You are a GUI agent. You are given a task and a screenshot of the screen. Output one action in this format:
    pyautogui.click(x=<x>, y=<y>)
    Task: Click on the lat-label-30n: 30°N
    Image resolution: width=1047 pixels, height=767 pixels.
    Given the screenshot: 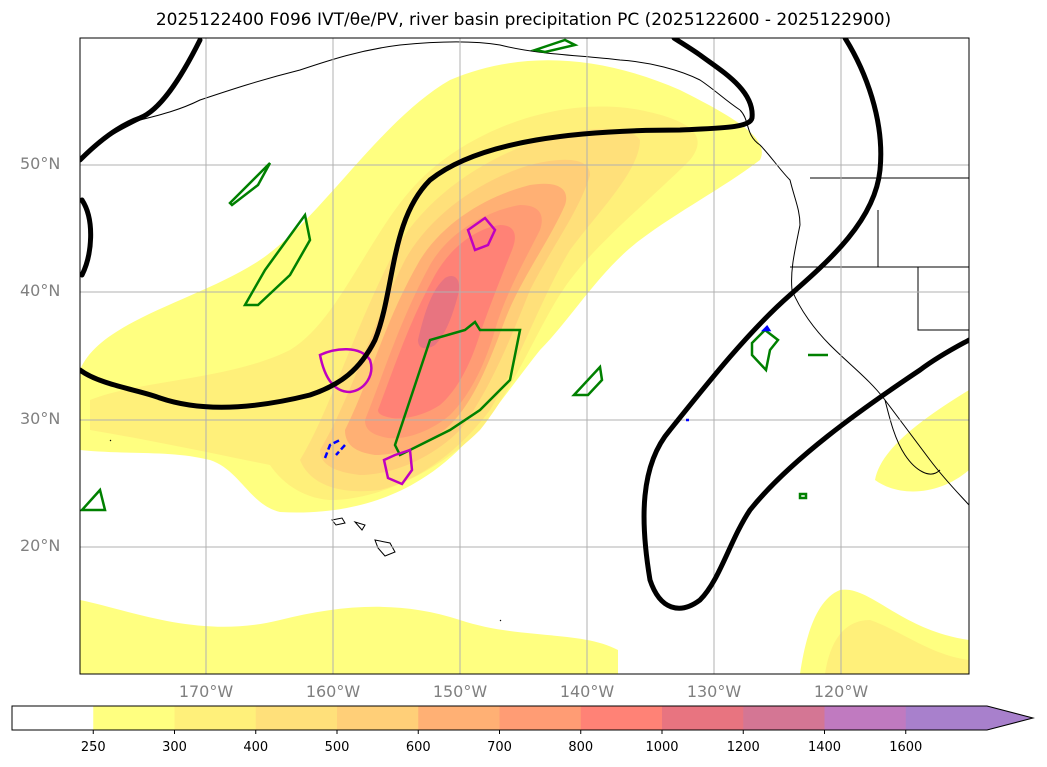 What is the action you would take?
    pyautogui.click(x=40, y=418)
    